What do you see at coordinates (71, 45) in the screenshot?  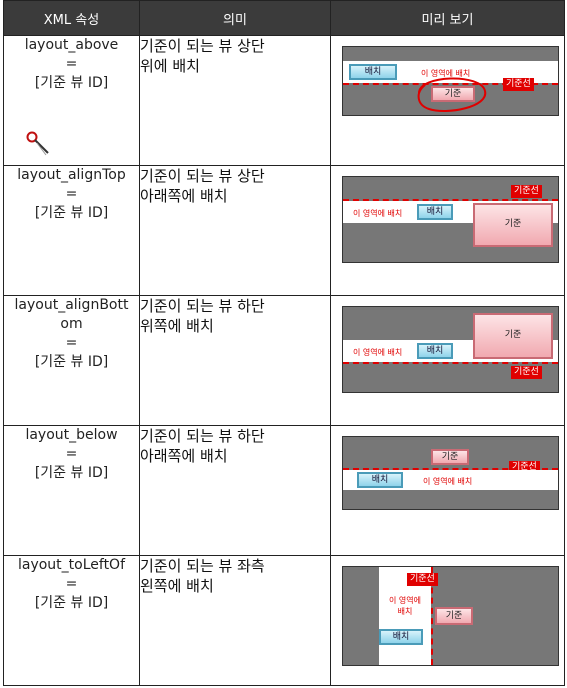 I see `attr-line: layout_above` at bounding box center [71, 45].